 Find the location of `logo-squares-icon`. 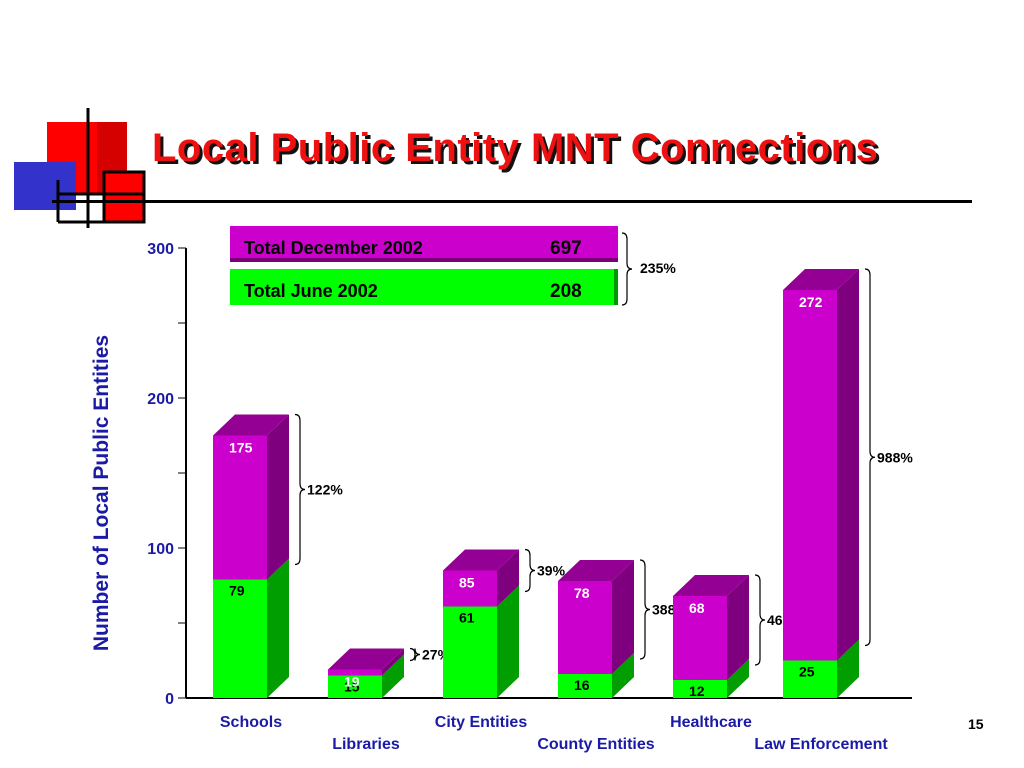

logo-squares-icon is located at coordinates (80, 168).